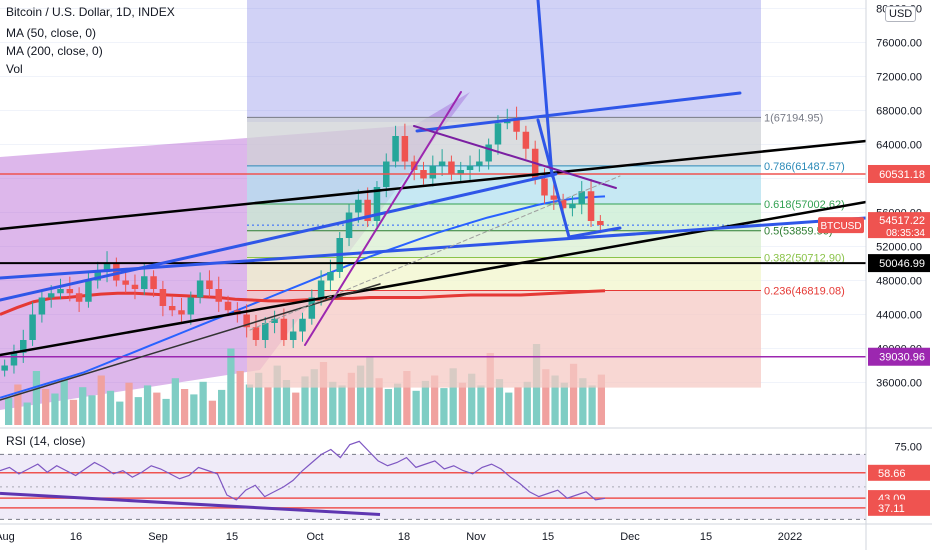 The width and height of the screenshot is (932, 550). Describe the element at coordinates (899, 248) in the screenshot. I see `price-tick-label: 52000.00` at that location.